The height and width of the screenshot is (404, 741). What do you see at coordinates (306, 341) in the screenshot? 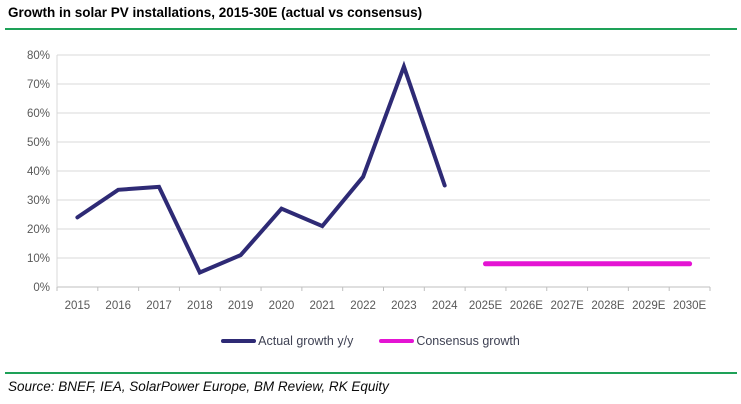
I see `legend-label-actual: Actual growth y/y` at bounding box center [306, 341].